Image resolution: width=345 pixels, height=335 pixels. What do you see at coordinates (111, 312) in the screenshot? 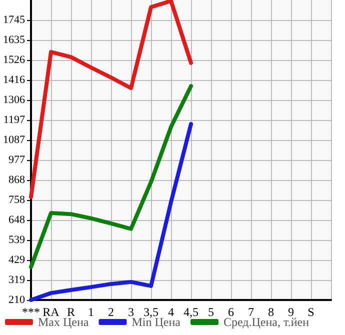
I see `x-tick-label: 2` at bounding box center [111, 312].